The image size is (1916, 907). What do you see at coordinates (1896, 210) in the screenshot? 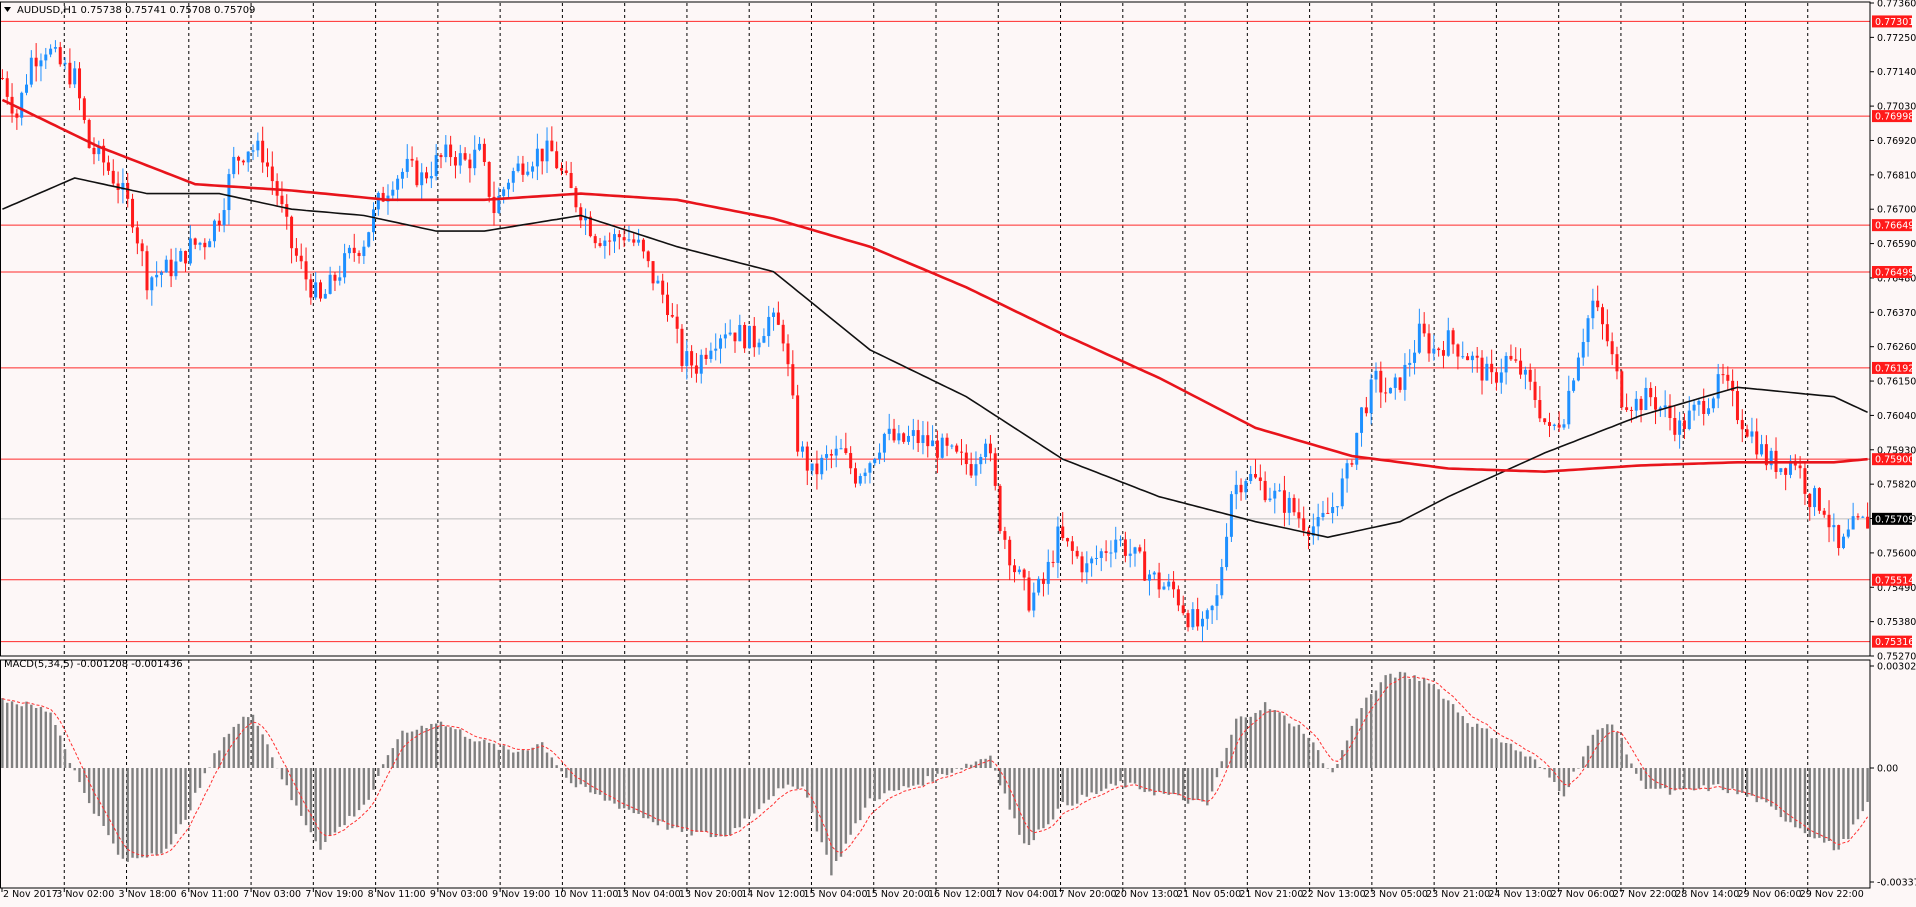
I see `price-tick-label: 0.76700` at bounding box center [1896, 210].